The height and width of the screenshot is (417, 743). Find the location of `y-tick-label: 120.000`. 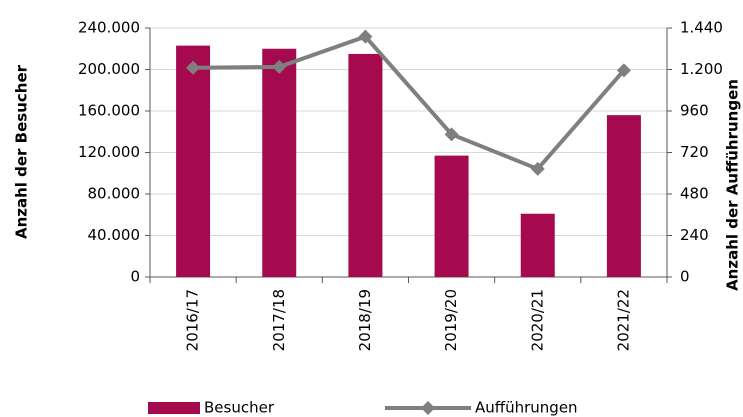

y-tick-label: 120.000 is located at coordinates (109, 152).